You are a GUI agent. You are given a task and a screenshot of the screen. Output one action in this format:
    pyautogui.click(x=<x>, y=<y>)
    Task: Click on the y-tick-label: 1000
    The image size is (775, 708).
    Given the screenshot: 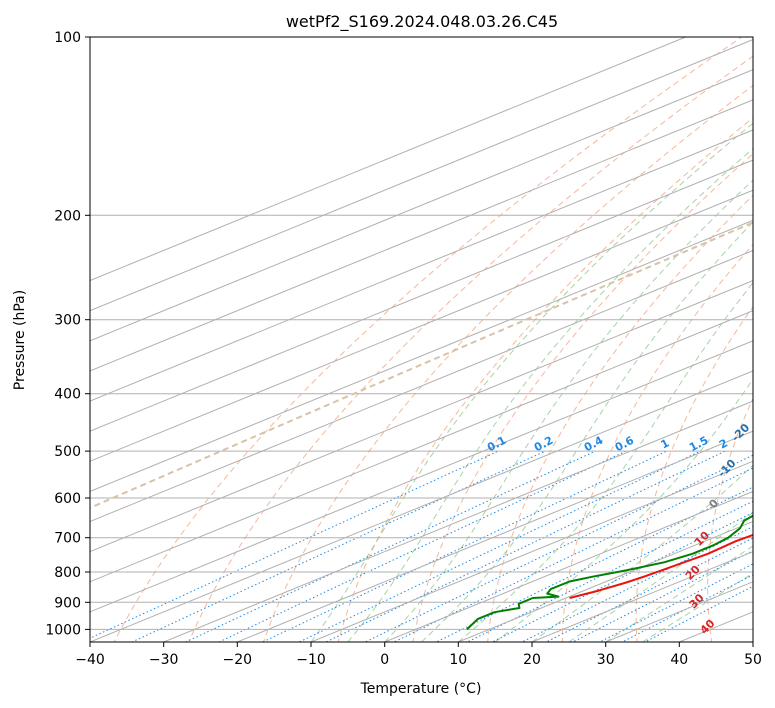 What is the action you would take?
    pyautogui.click(x=63, y=630)
    